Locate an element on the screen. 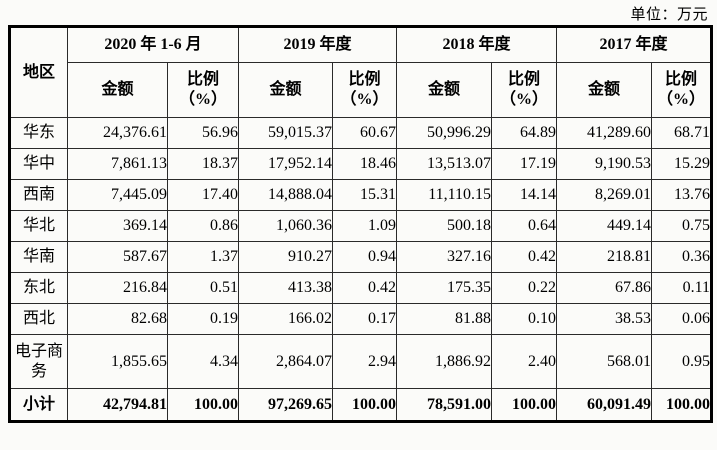  ratio-cell: 15.29 is located at coordinates (682, 164).